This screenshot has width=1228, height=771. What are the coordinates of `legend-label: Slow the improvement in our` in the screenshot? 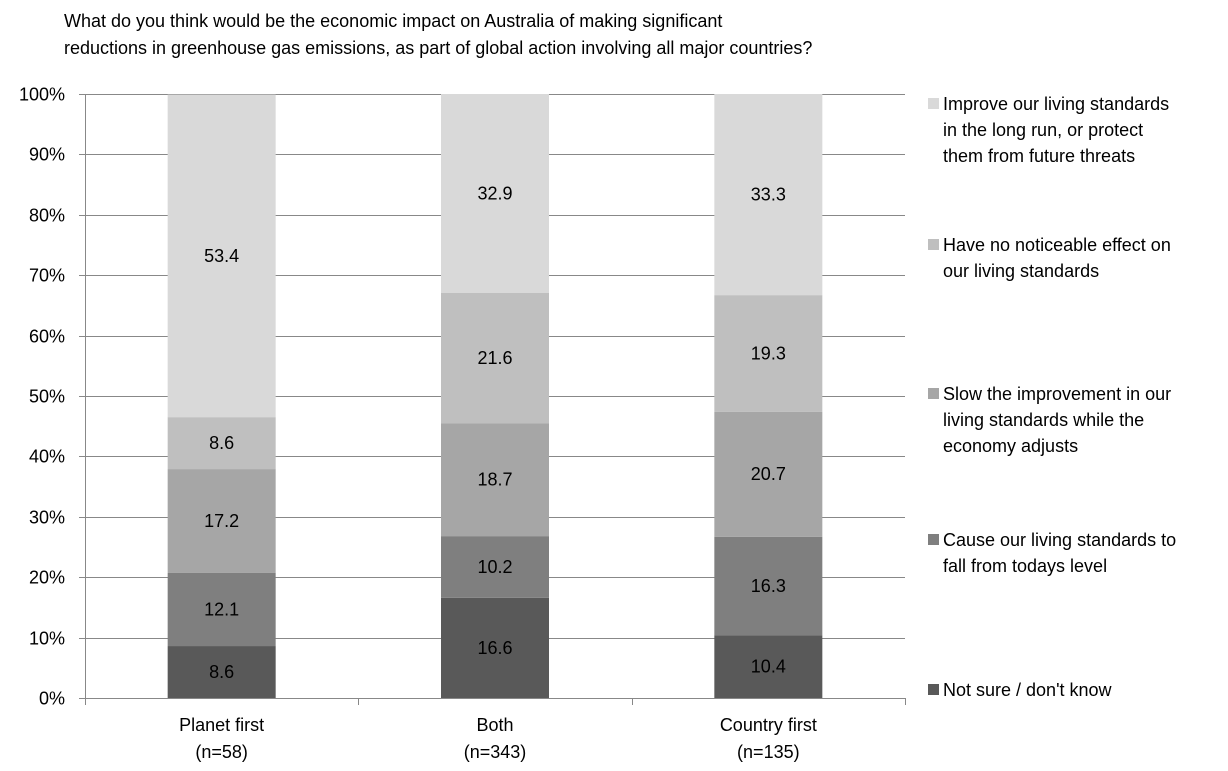 It's located at (1057, 394).